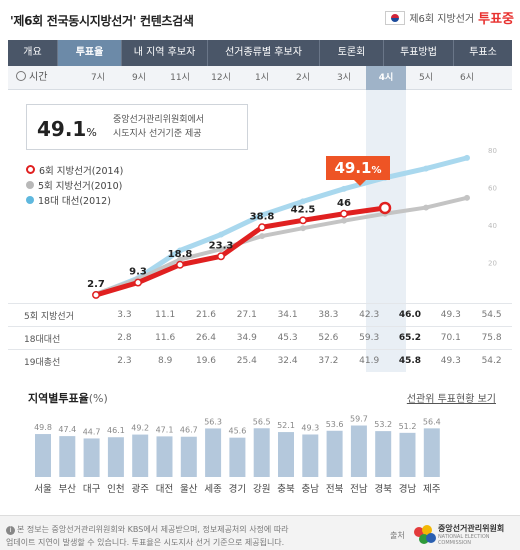 This screenshot has height=550, width=520. What do you see at coordinates (213, 421) in the screenshot?
I see `bar-value-label: 56.3` at bounding box center [213, 421].